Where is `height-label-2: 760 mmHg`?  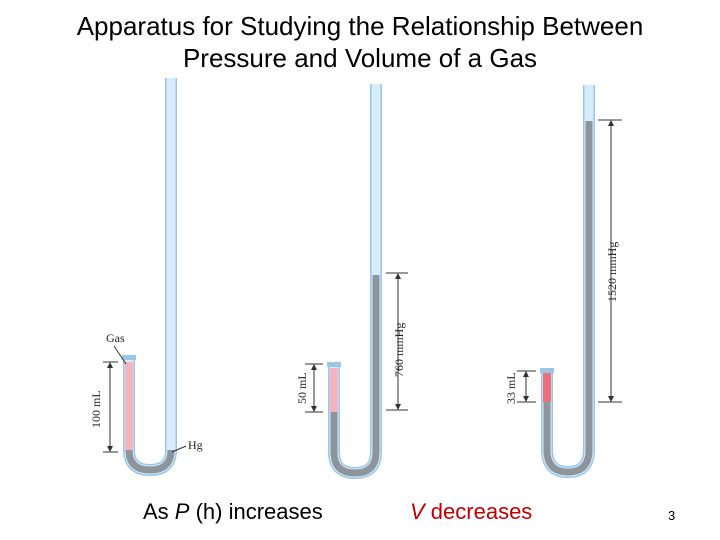 height-label-2: 760 mmHg is located at coordinates (399, 350).